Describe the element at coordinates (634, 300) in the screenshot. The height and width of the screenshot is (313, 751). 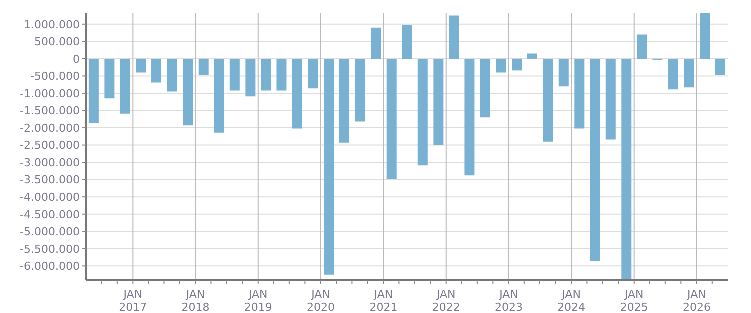
I see `x-tick-label: JAN 2025` at that location.